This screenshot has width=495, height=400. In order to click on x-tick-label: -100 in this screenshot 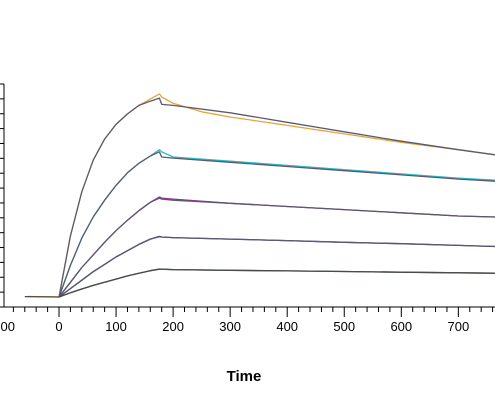, I will do `click(7, 326)`.